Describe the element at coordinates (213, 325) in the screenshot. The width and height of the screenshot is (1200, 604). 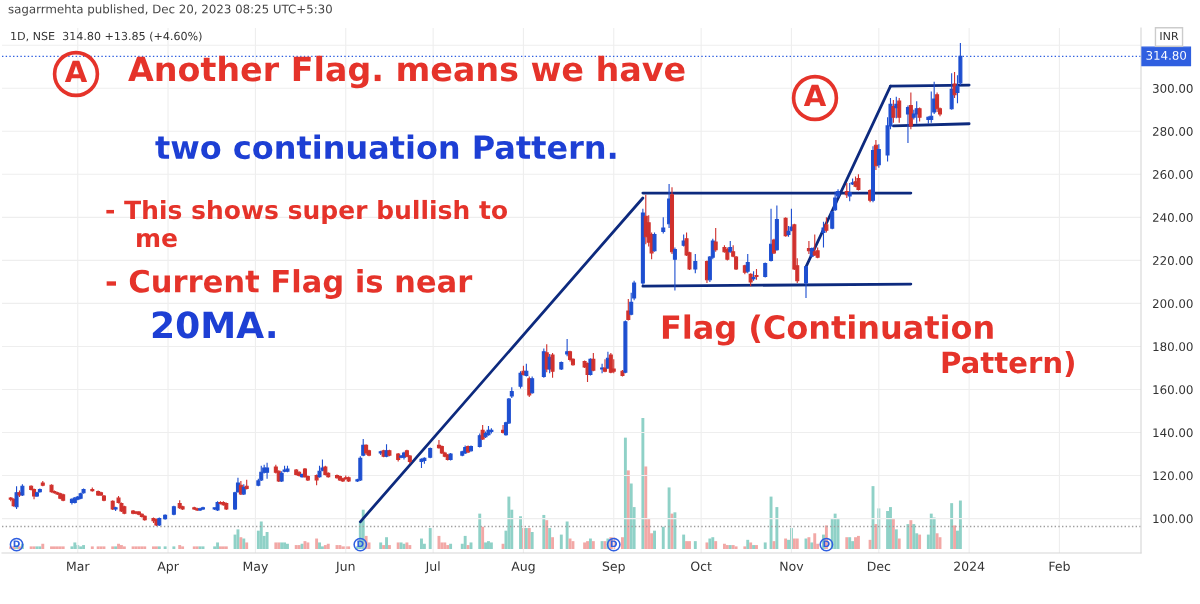
I see `annotation: 20MA.` at that location.